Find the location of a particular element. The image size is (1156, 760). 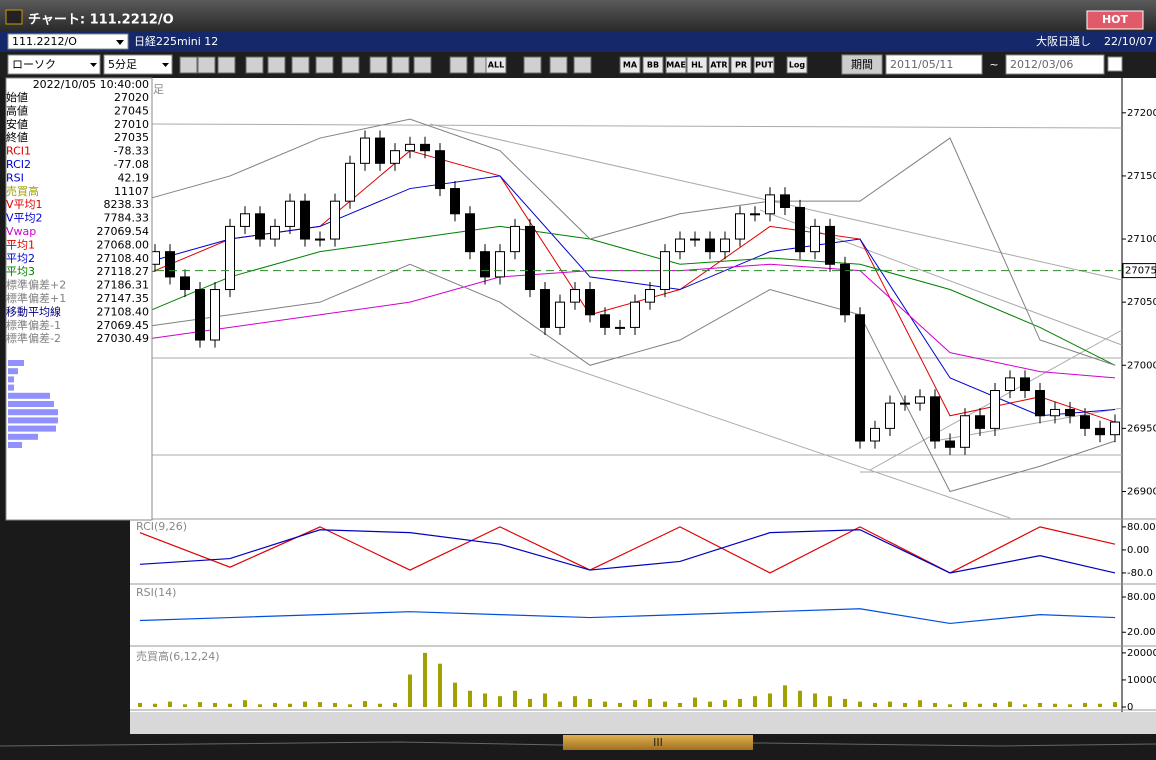

toolbar-button-label: PR is located at coordinates (741, 65).